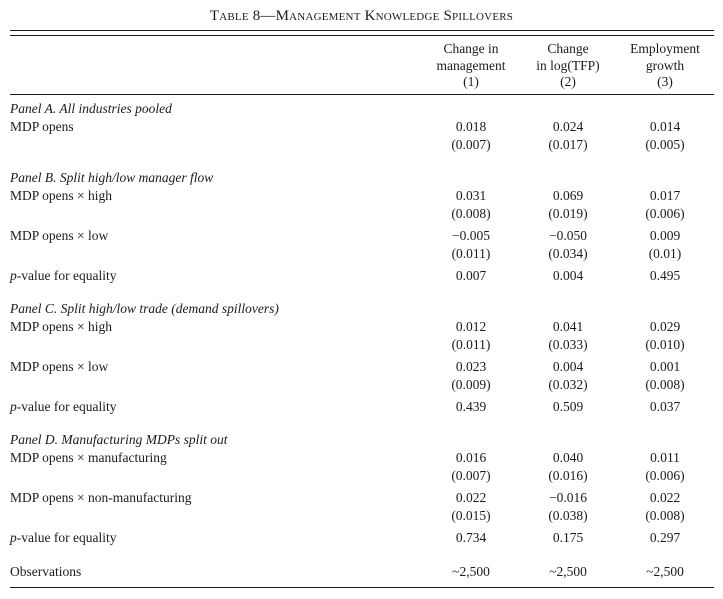 Image resolution: width=723 pixels, height=599 pixels. I want to click on coef-value: 0.017, so click(665, 195).